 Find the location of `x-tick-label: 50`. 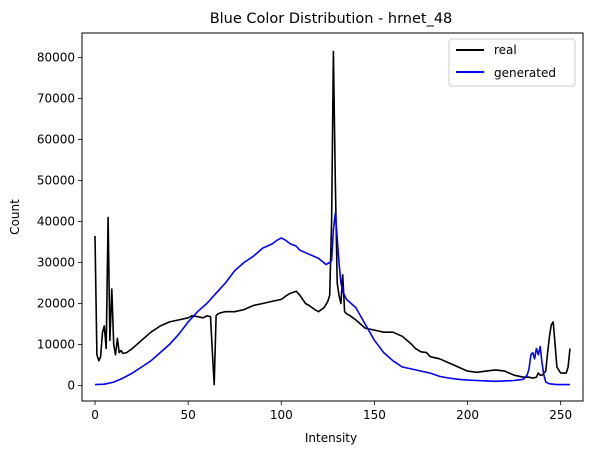

x-tick-label: 50 is located at coordinates (188, 415).